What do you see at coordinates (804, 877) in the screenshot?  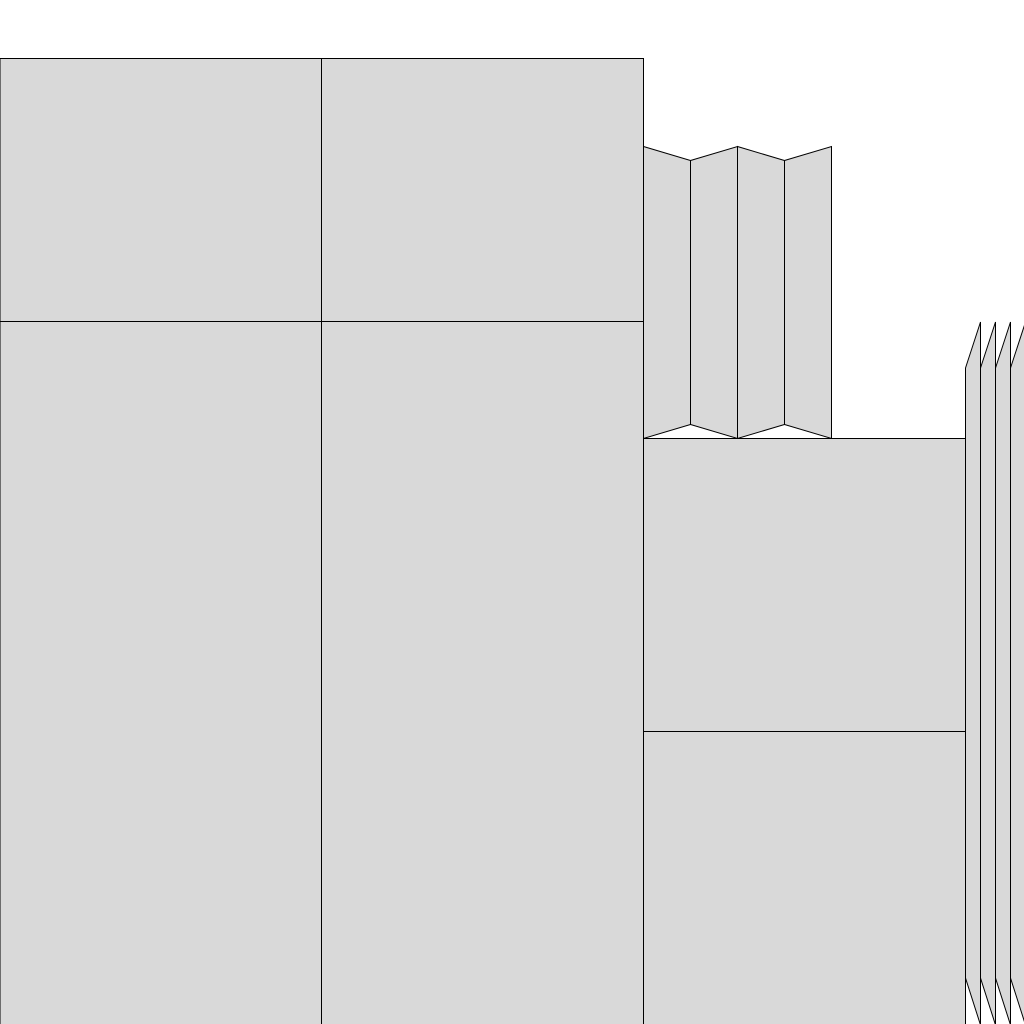 I see `panel-right-lower` at bounding box center [804, 877].